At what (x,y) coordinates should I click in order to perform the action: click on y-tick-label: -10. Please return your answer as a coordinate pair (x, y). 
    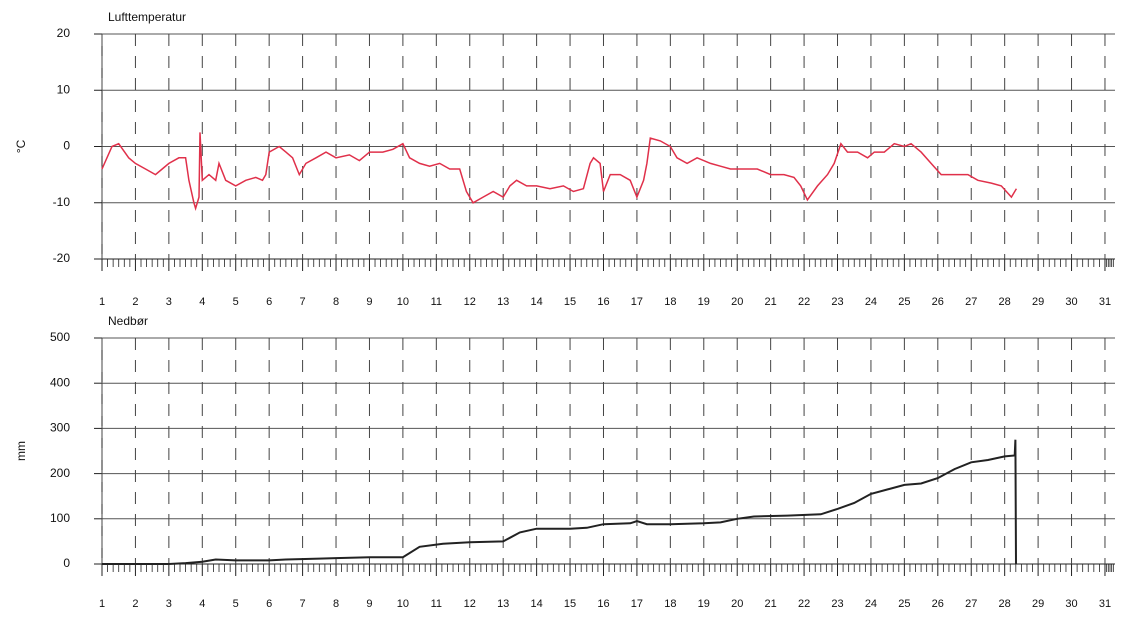
    Looking at the image, I should click on (62, 202).